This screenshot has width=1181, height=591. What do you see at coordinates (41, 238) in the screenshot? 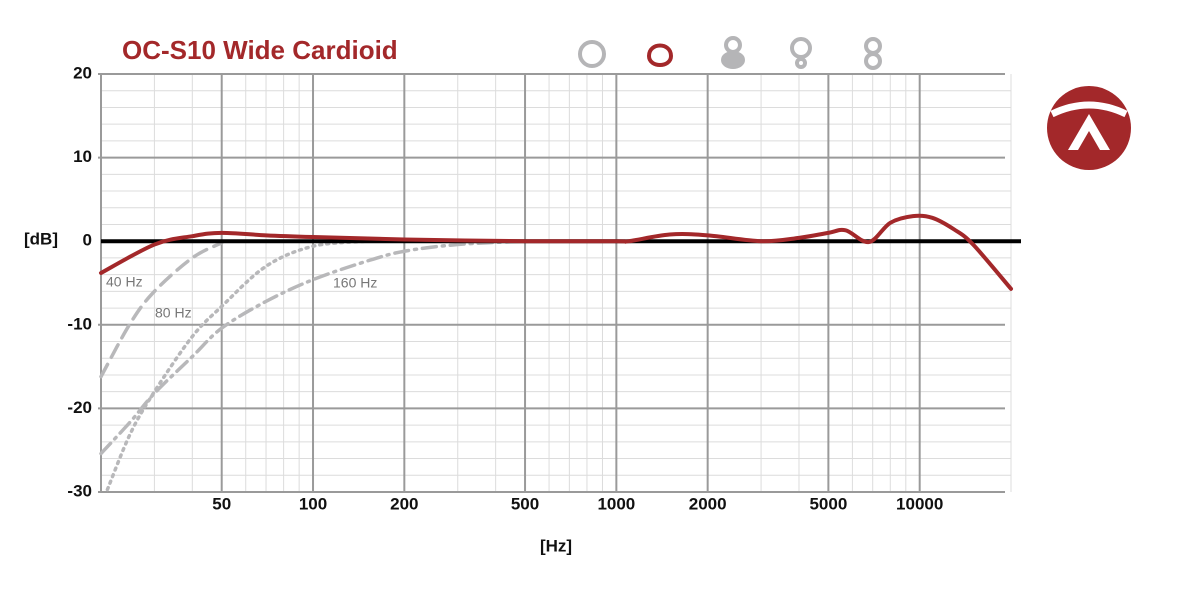
I see `y-axis-label: [dB]` at bounding box center [41, 238].